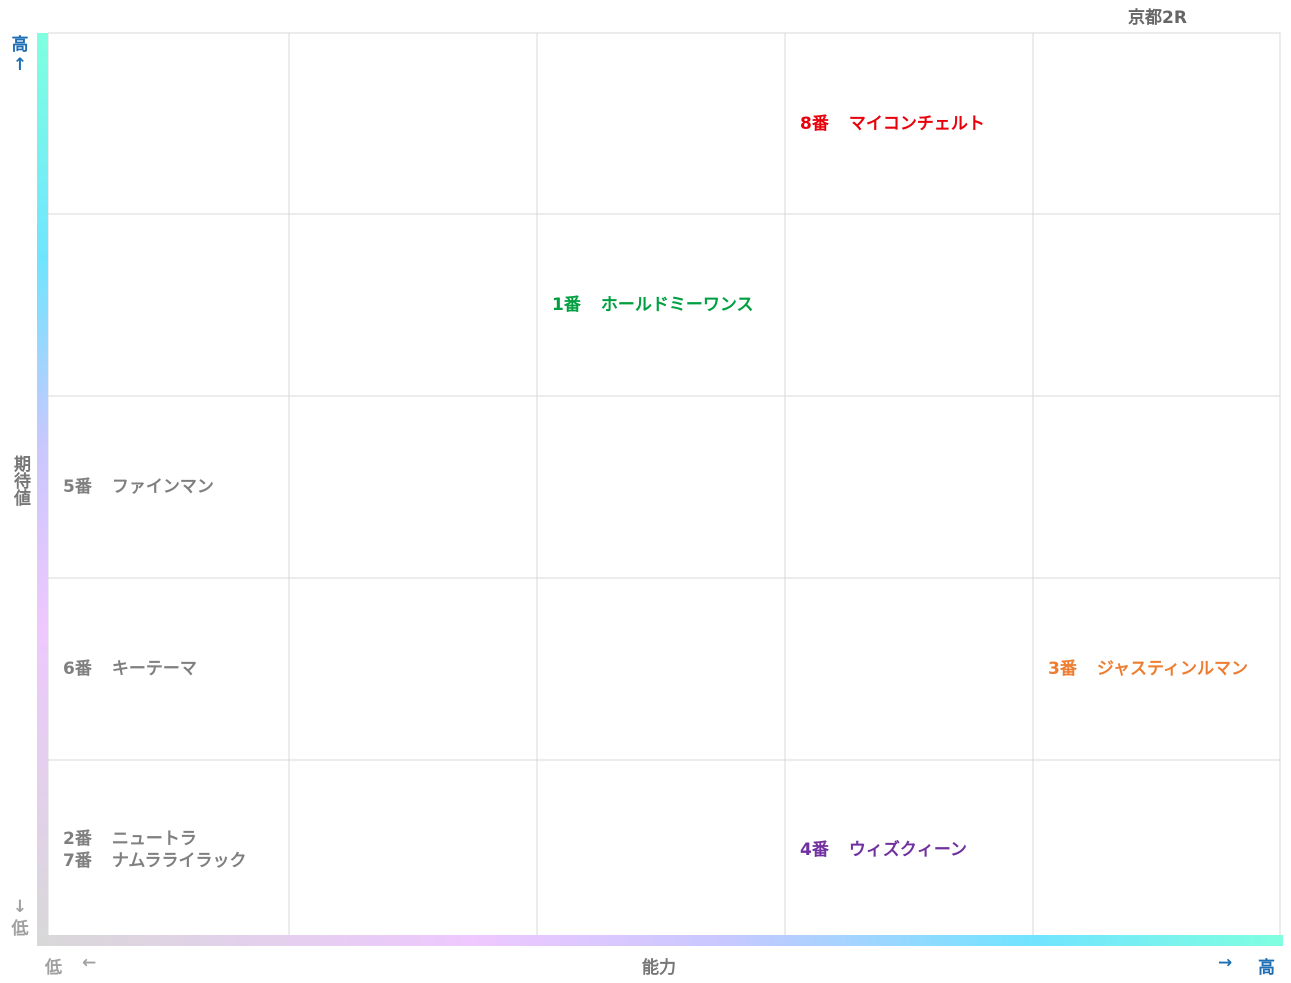  I want to click on horse-entry: 4番 ウィズクィーン, so click(916, 850).